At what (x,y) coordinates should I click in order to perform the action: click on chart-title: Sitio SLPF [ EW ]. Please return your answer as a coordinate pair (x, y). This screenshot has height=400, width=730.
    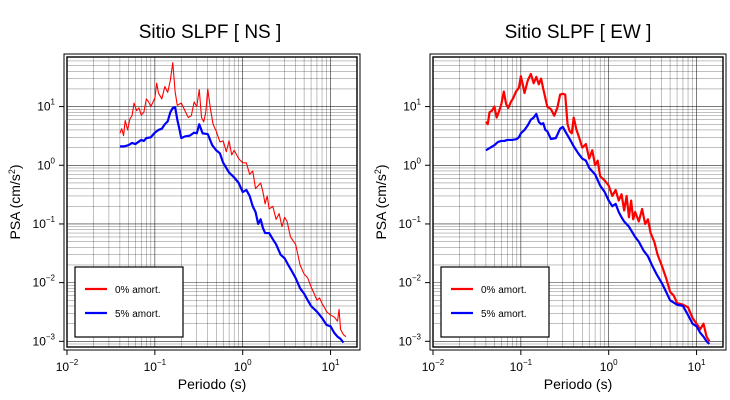
    Looking at the image, I should click on (578, 32).